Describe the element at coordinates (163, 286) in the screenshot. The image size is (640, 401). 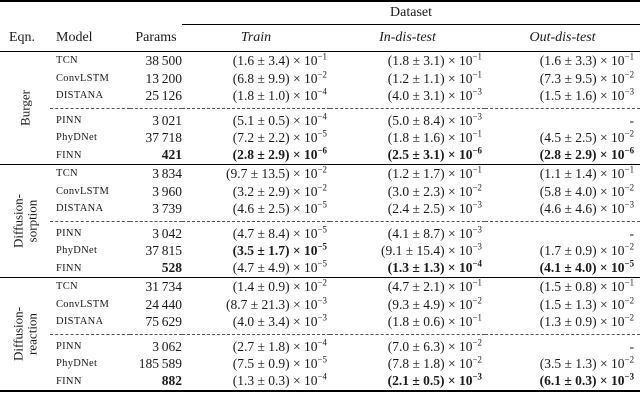
I see `params-cell: 31 734` at that location.